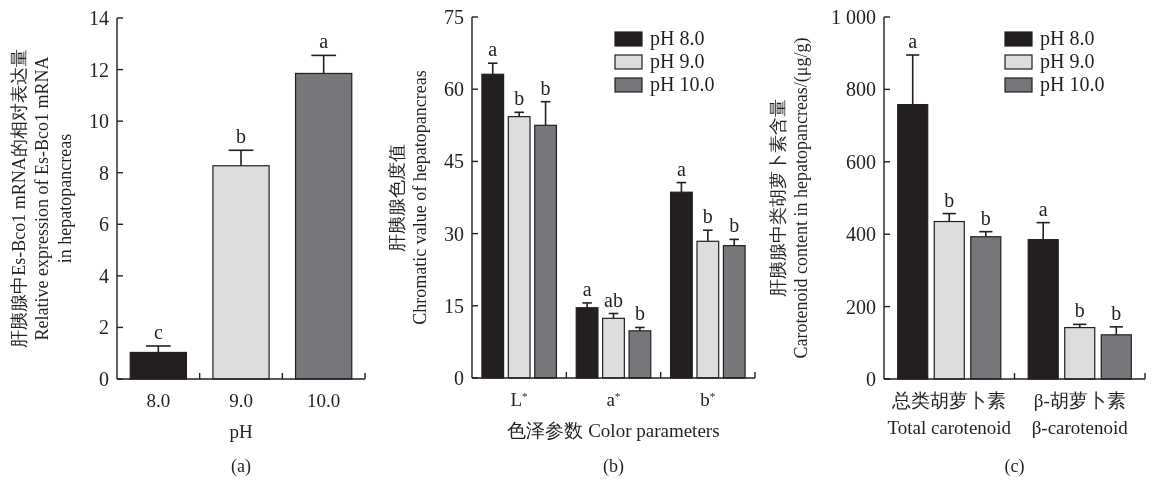 This screenshot has width=1165, height=483. Describe the element at coordinates (454, 161) in the screenshot. I see `y-tick-label: 45` at that location.